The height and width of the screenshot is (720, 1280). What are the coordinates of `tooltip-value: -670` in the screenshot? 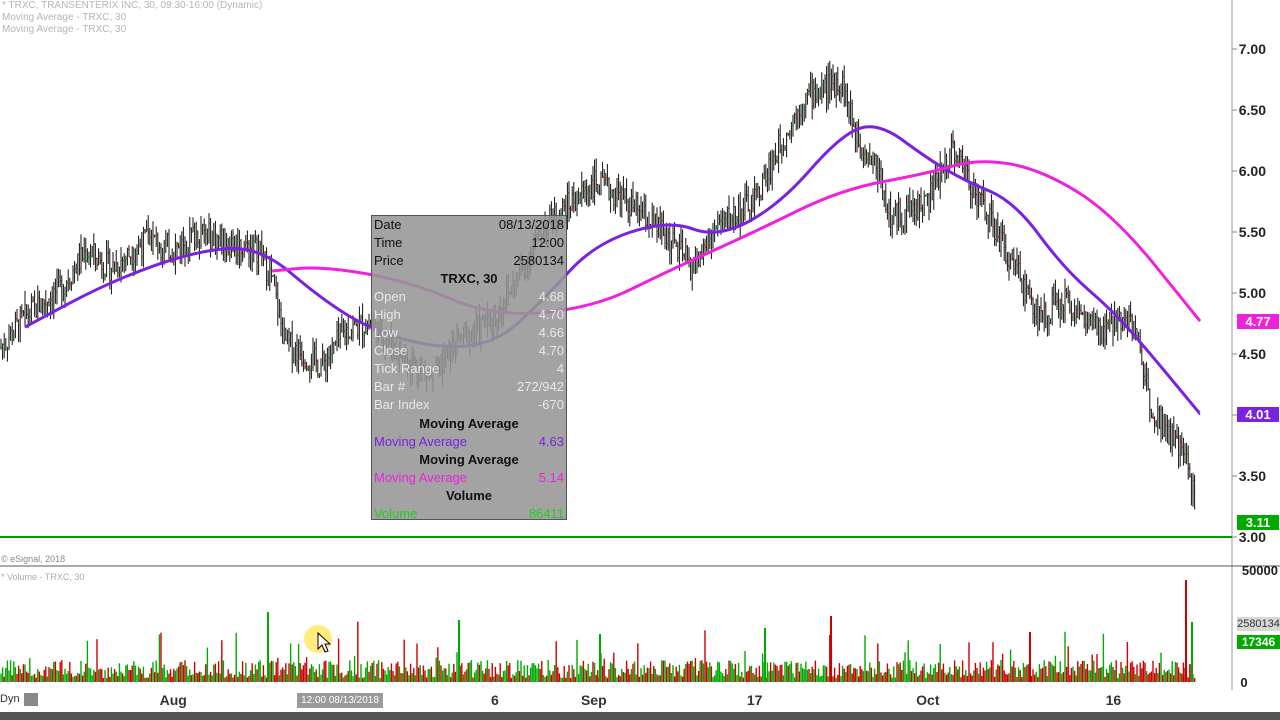 It's located at (550, 404).